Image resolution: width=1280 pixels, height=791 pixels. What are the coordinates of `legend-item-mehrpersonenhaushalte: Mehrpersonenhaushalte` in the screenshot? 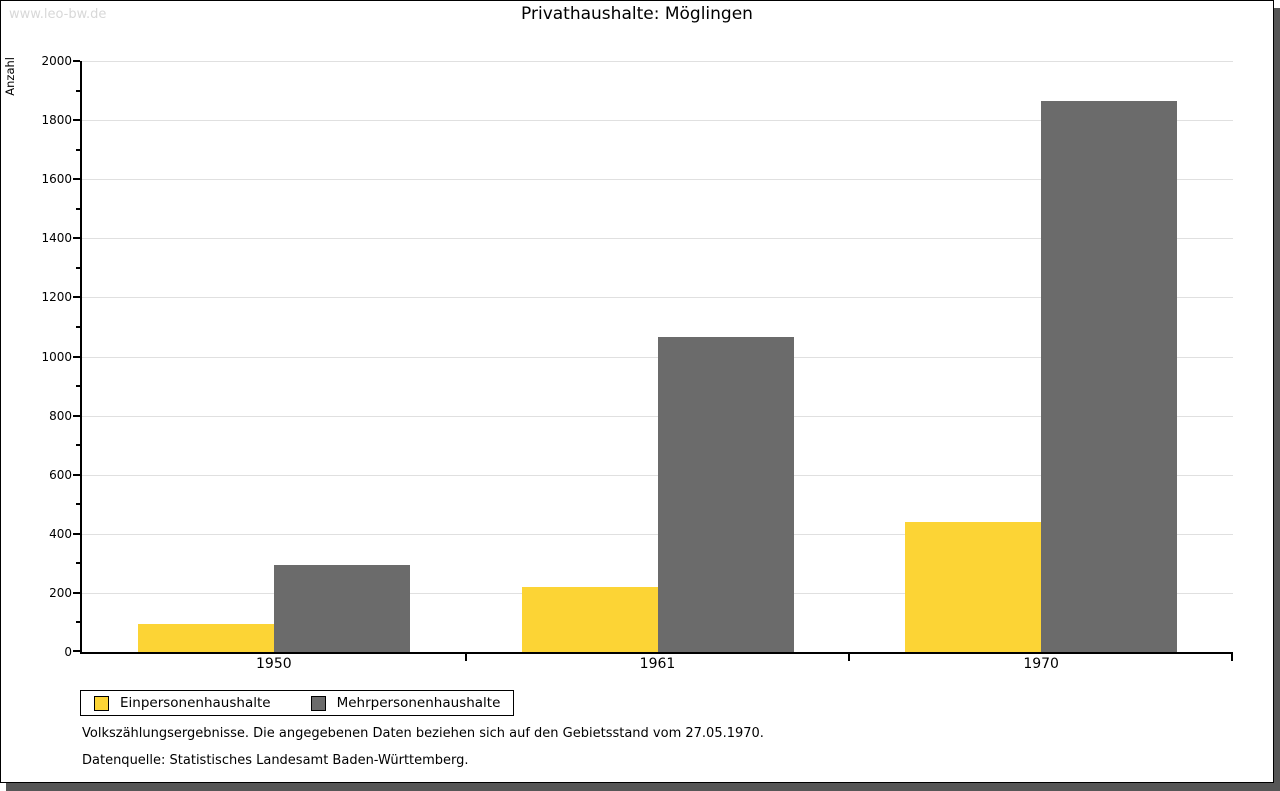 It's located at (405, 703).